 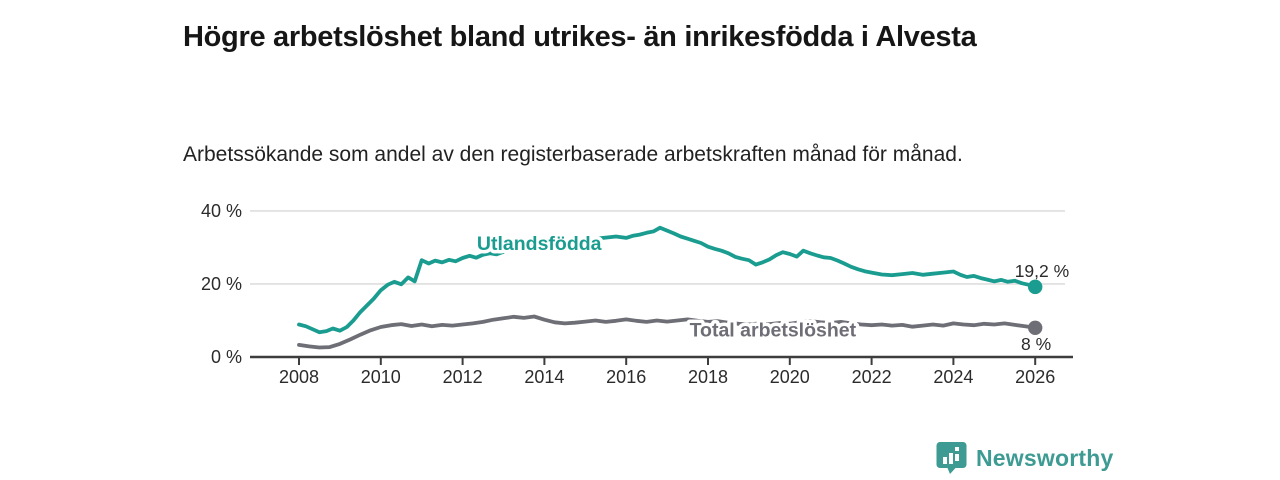 What do you see at coordinates (708, 377) in the screenshot?
I see `x-tick-label: 2018` at bounding box center [708, 377].